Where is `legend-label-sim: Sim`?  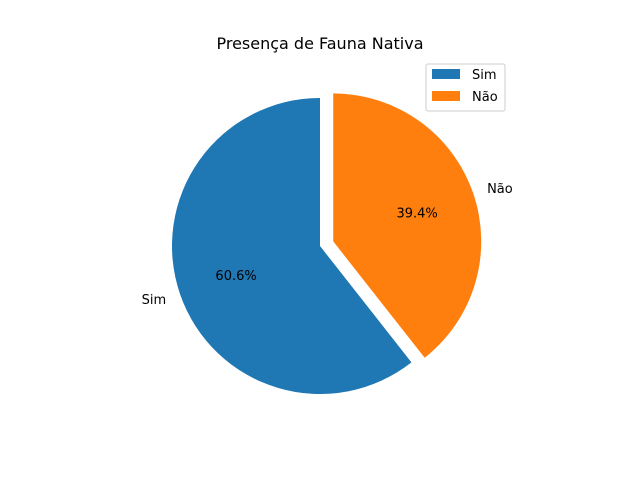
legend-label-sim: Sim is located at coordinates (484, 75).